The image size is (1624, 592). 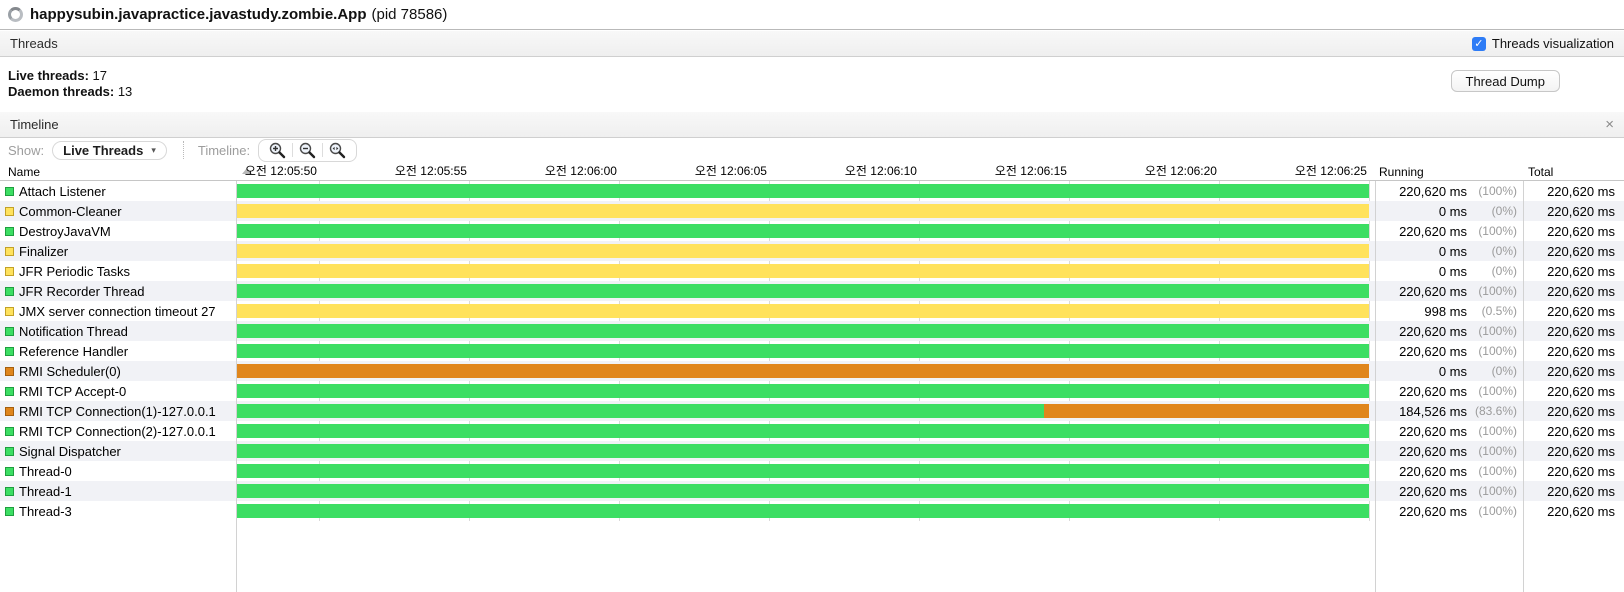 What do you see at coordinates (118, 431) in the screenshot?
I see `thread-name-cell: RMI TCP Connection(2)-127.0.0.1` at bounding box center [118, 431].